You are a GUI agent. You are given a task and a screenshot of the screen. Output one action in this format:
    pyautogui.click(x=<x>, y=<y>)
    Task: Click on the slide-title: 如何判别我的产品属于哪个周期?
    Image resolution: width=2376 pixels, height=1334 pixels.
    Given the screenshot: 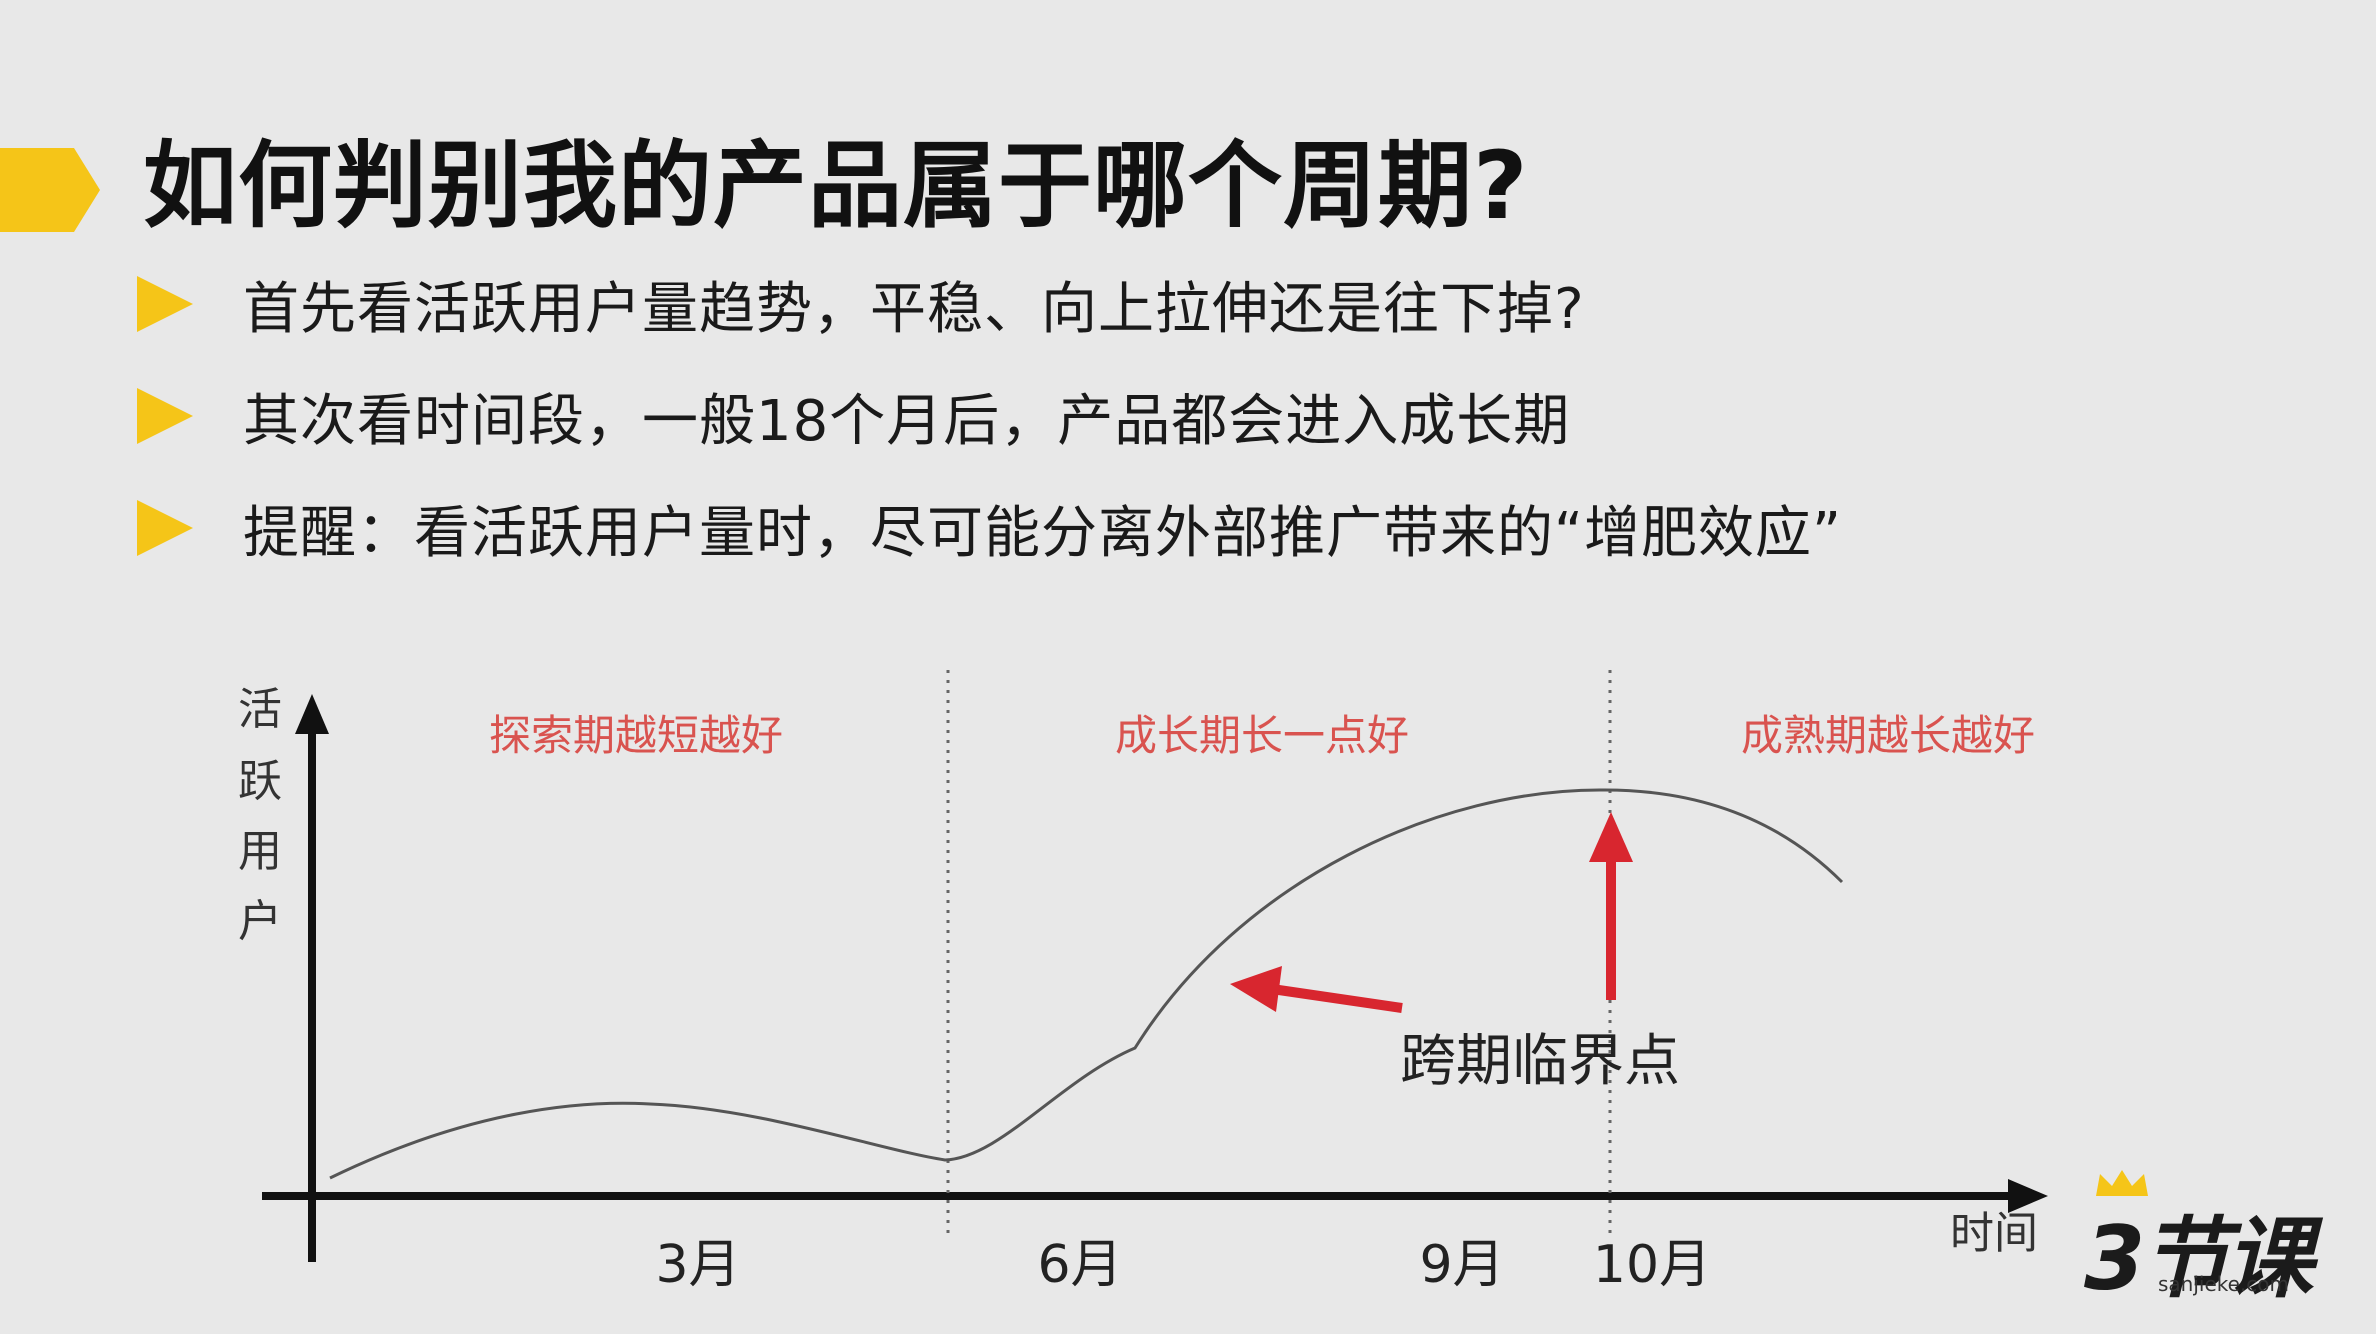 What is the action you would take?
    pyautogui.click(x=836, y=186)
    